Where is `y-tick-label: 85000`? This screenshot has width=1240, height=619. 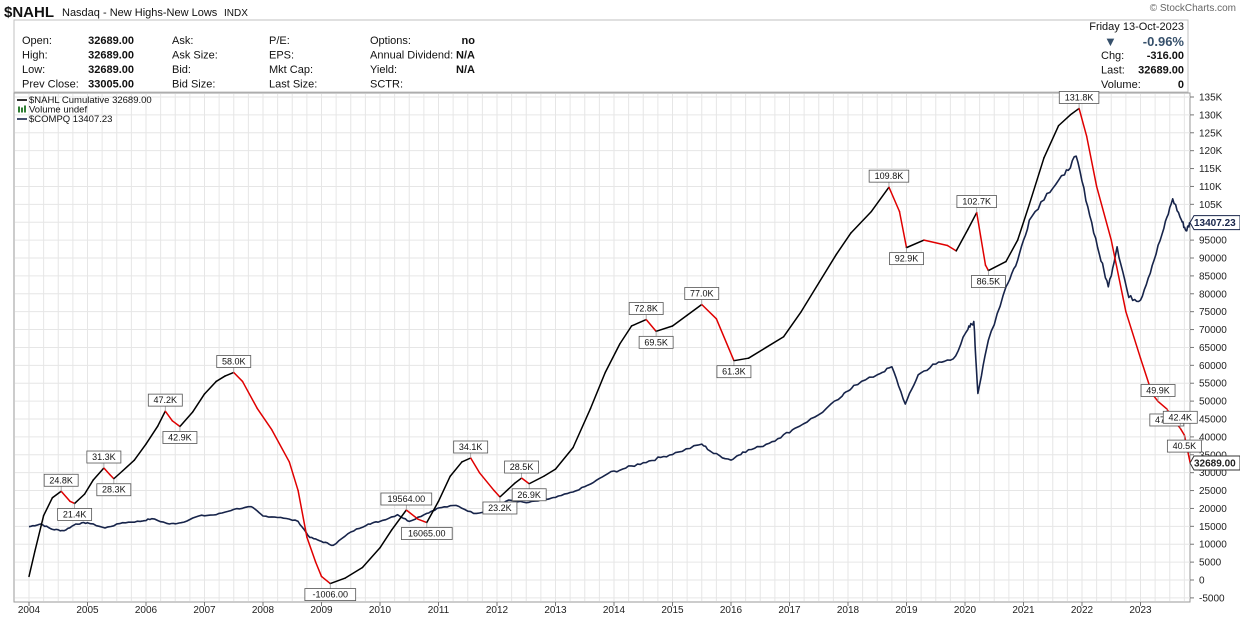 y-tick-label: 85000 is located at coordinates (1213, 276).